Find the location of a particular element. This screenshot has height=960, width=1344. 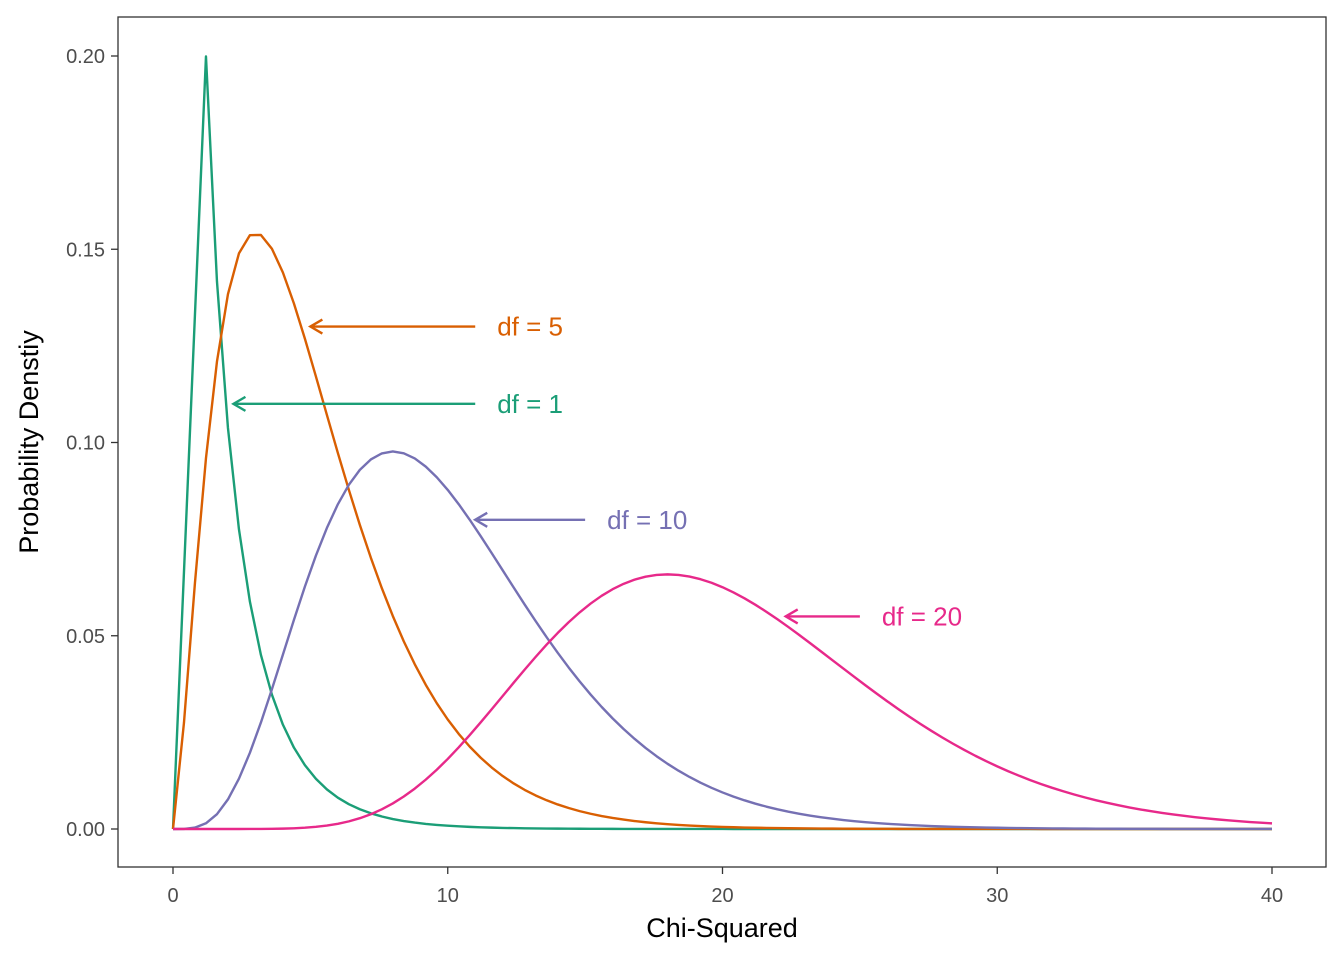

y-tick-label: 0.20 is located at coordinates (85, 57).